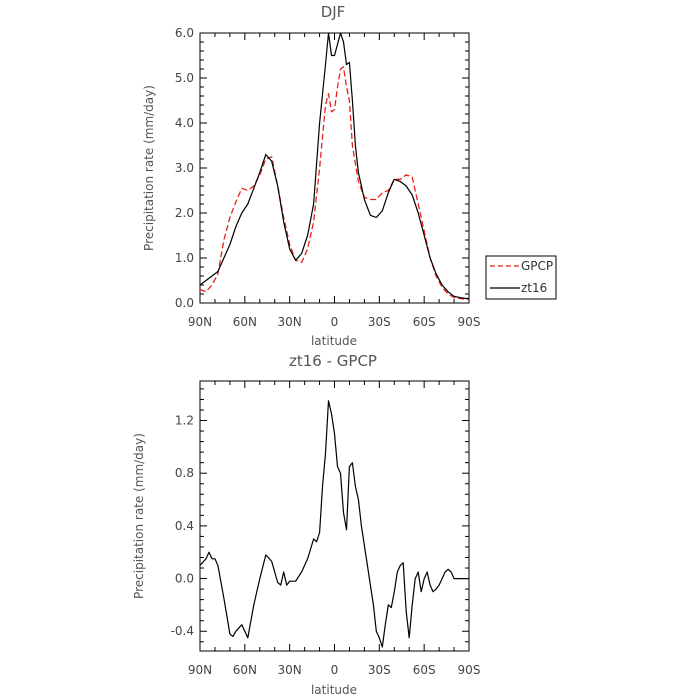 The width and height of the screenshot is (700, 700). What do you see at coordinates (184, 579) in the screenshot?
I see `bottom-y-tick-label: 0.0` at bounding box center [184, 579].